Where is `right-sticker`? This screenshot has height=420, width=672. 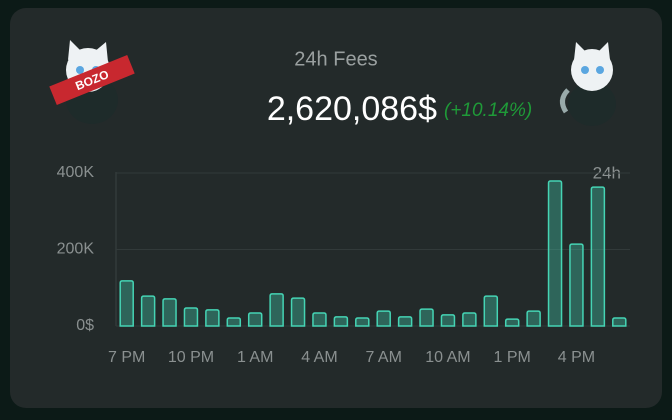 right-sticker is located at coordinates (588, 84).